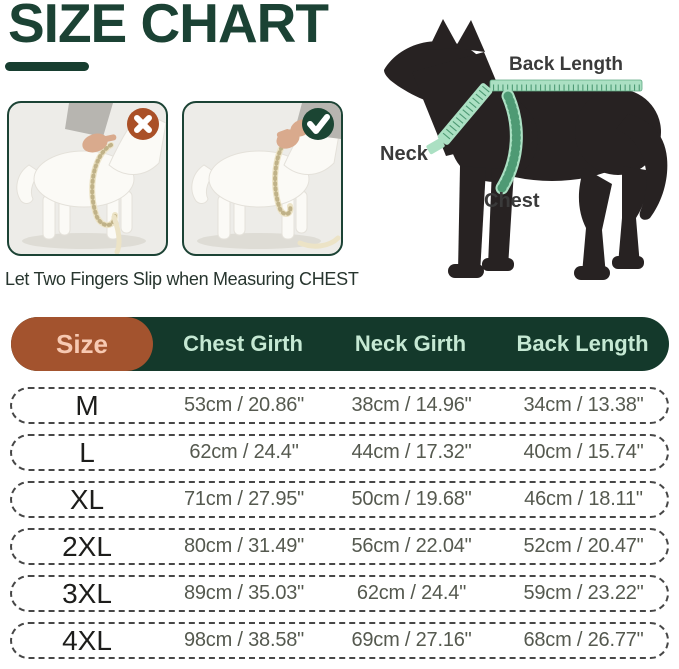  Describe the element at coordinates (404, 154) in the screenshot. I see `neck-label: Neck` at that location.